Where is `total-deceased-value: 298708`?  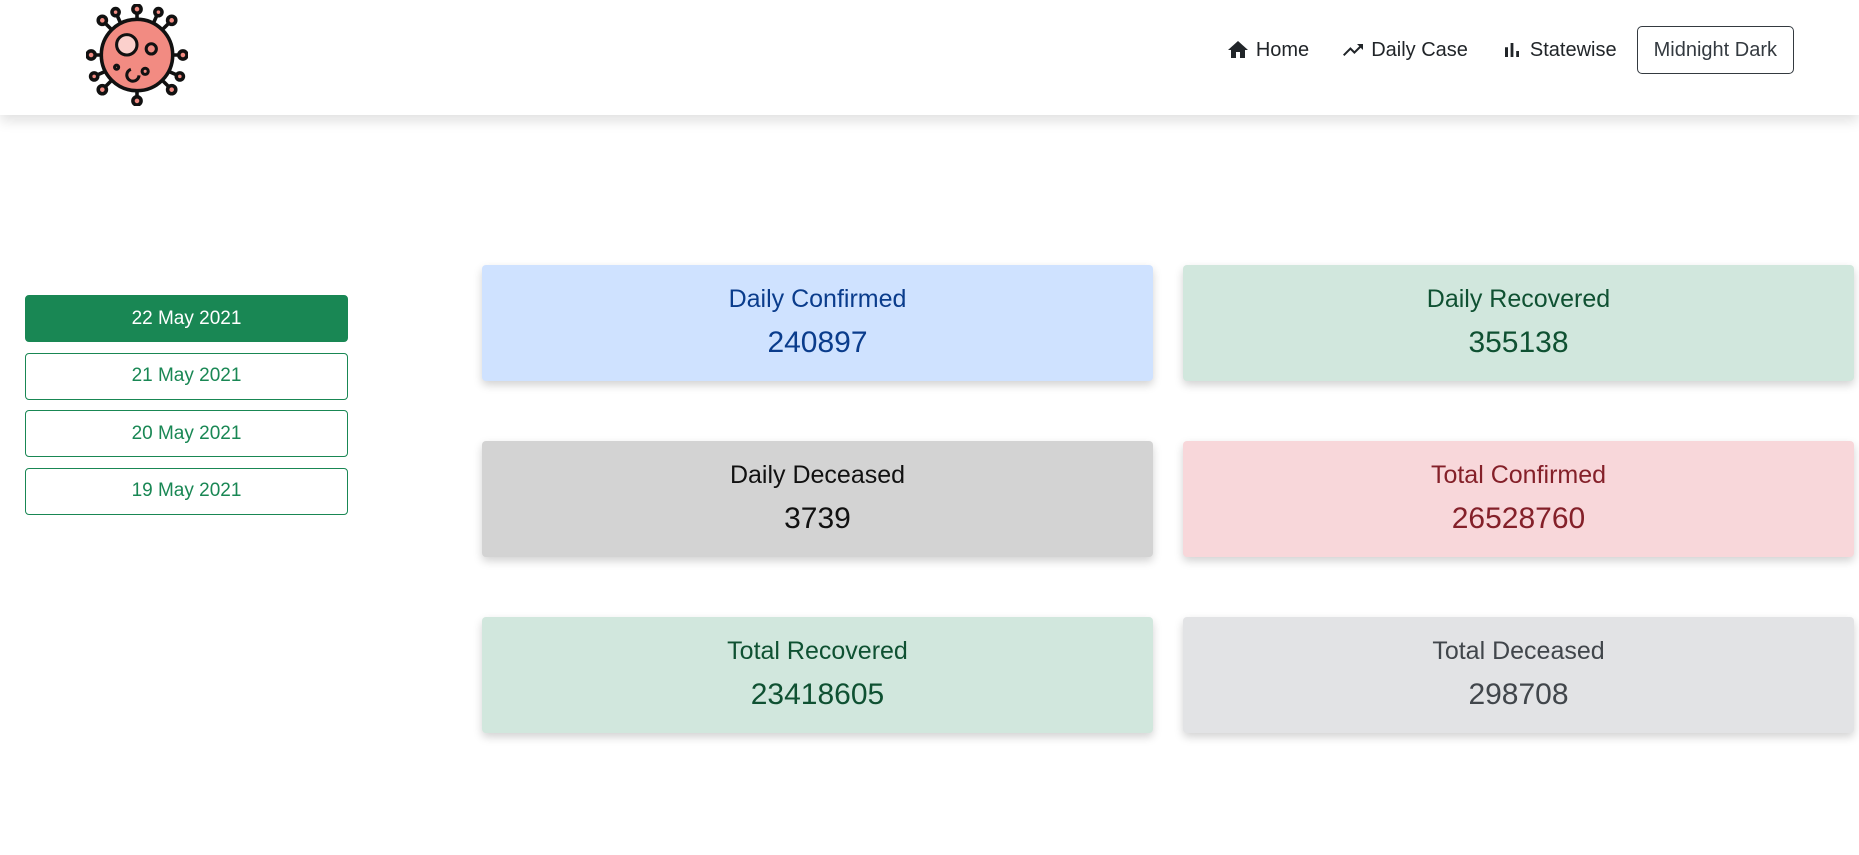 total-deceased-value: 298708 is located at coordinates (1518, 694).